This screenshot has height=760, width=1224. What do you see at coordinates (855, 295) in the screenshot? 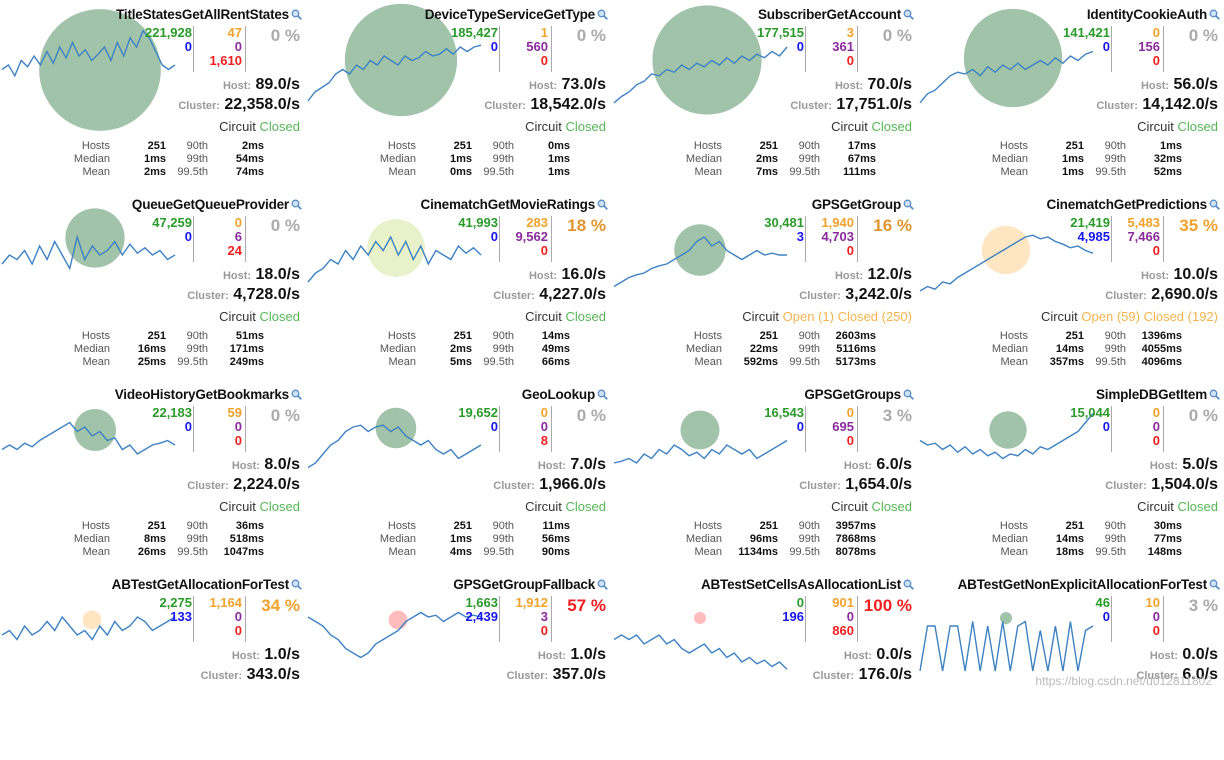
I see `cluster-rate: Cluster: 3,242.0/s` at bounding box center [855, 295].